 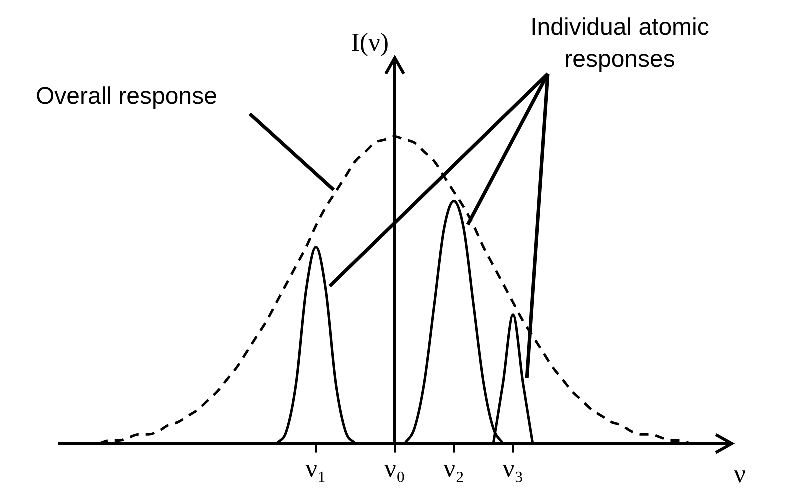 What do you see at coordinates (740, 474) in the screenshot?
I see `x-axis-title: ν` at bounding box center [740, 474].